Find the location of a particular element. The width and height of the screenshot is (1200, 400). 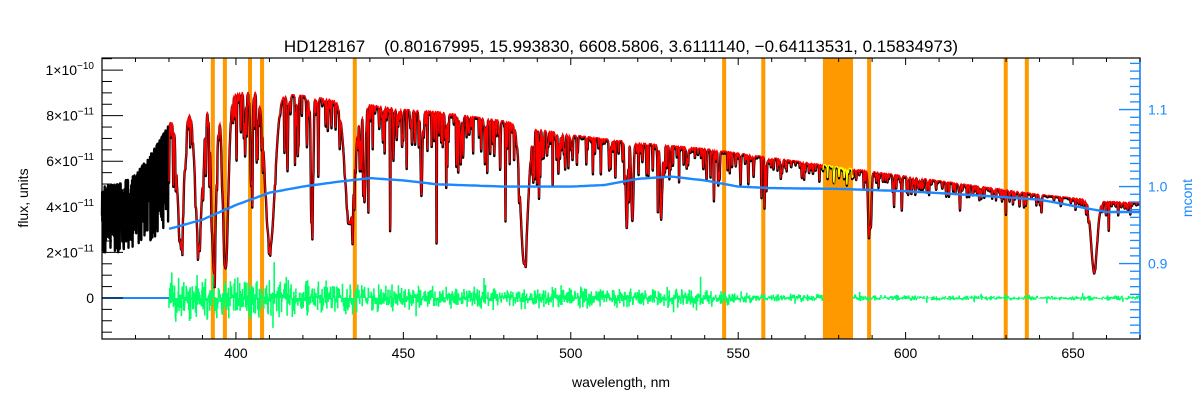

y-tick-mantissa: 2×10 is located at coordinates (62, 252).